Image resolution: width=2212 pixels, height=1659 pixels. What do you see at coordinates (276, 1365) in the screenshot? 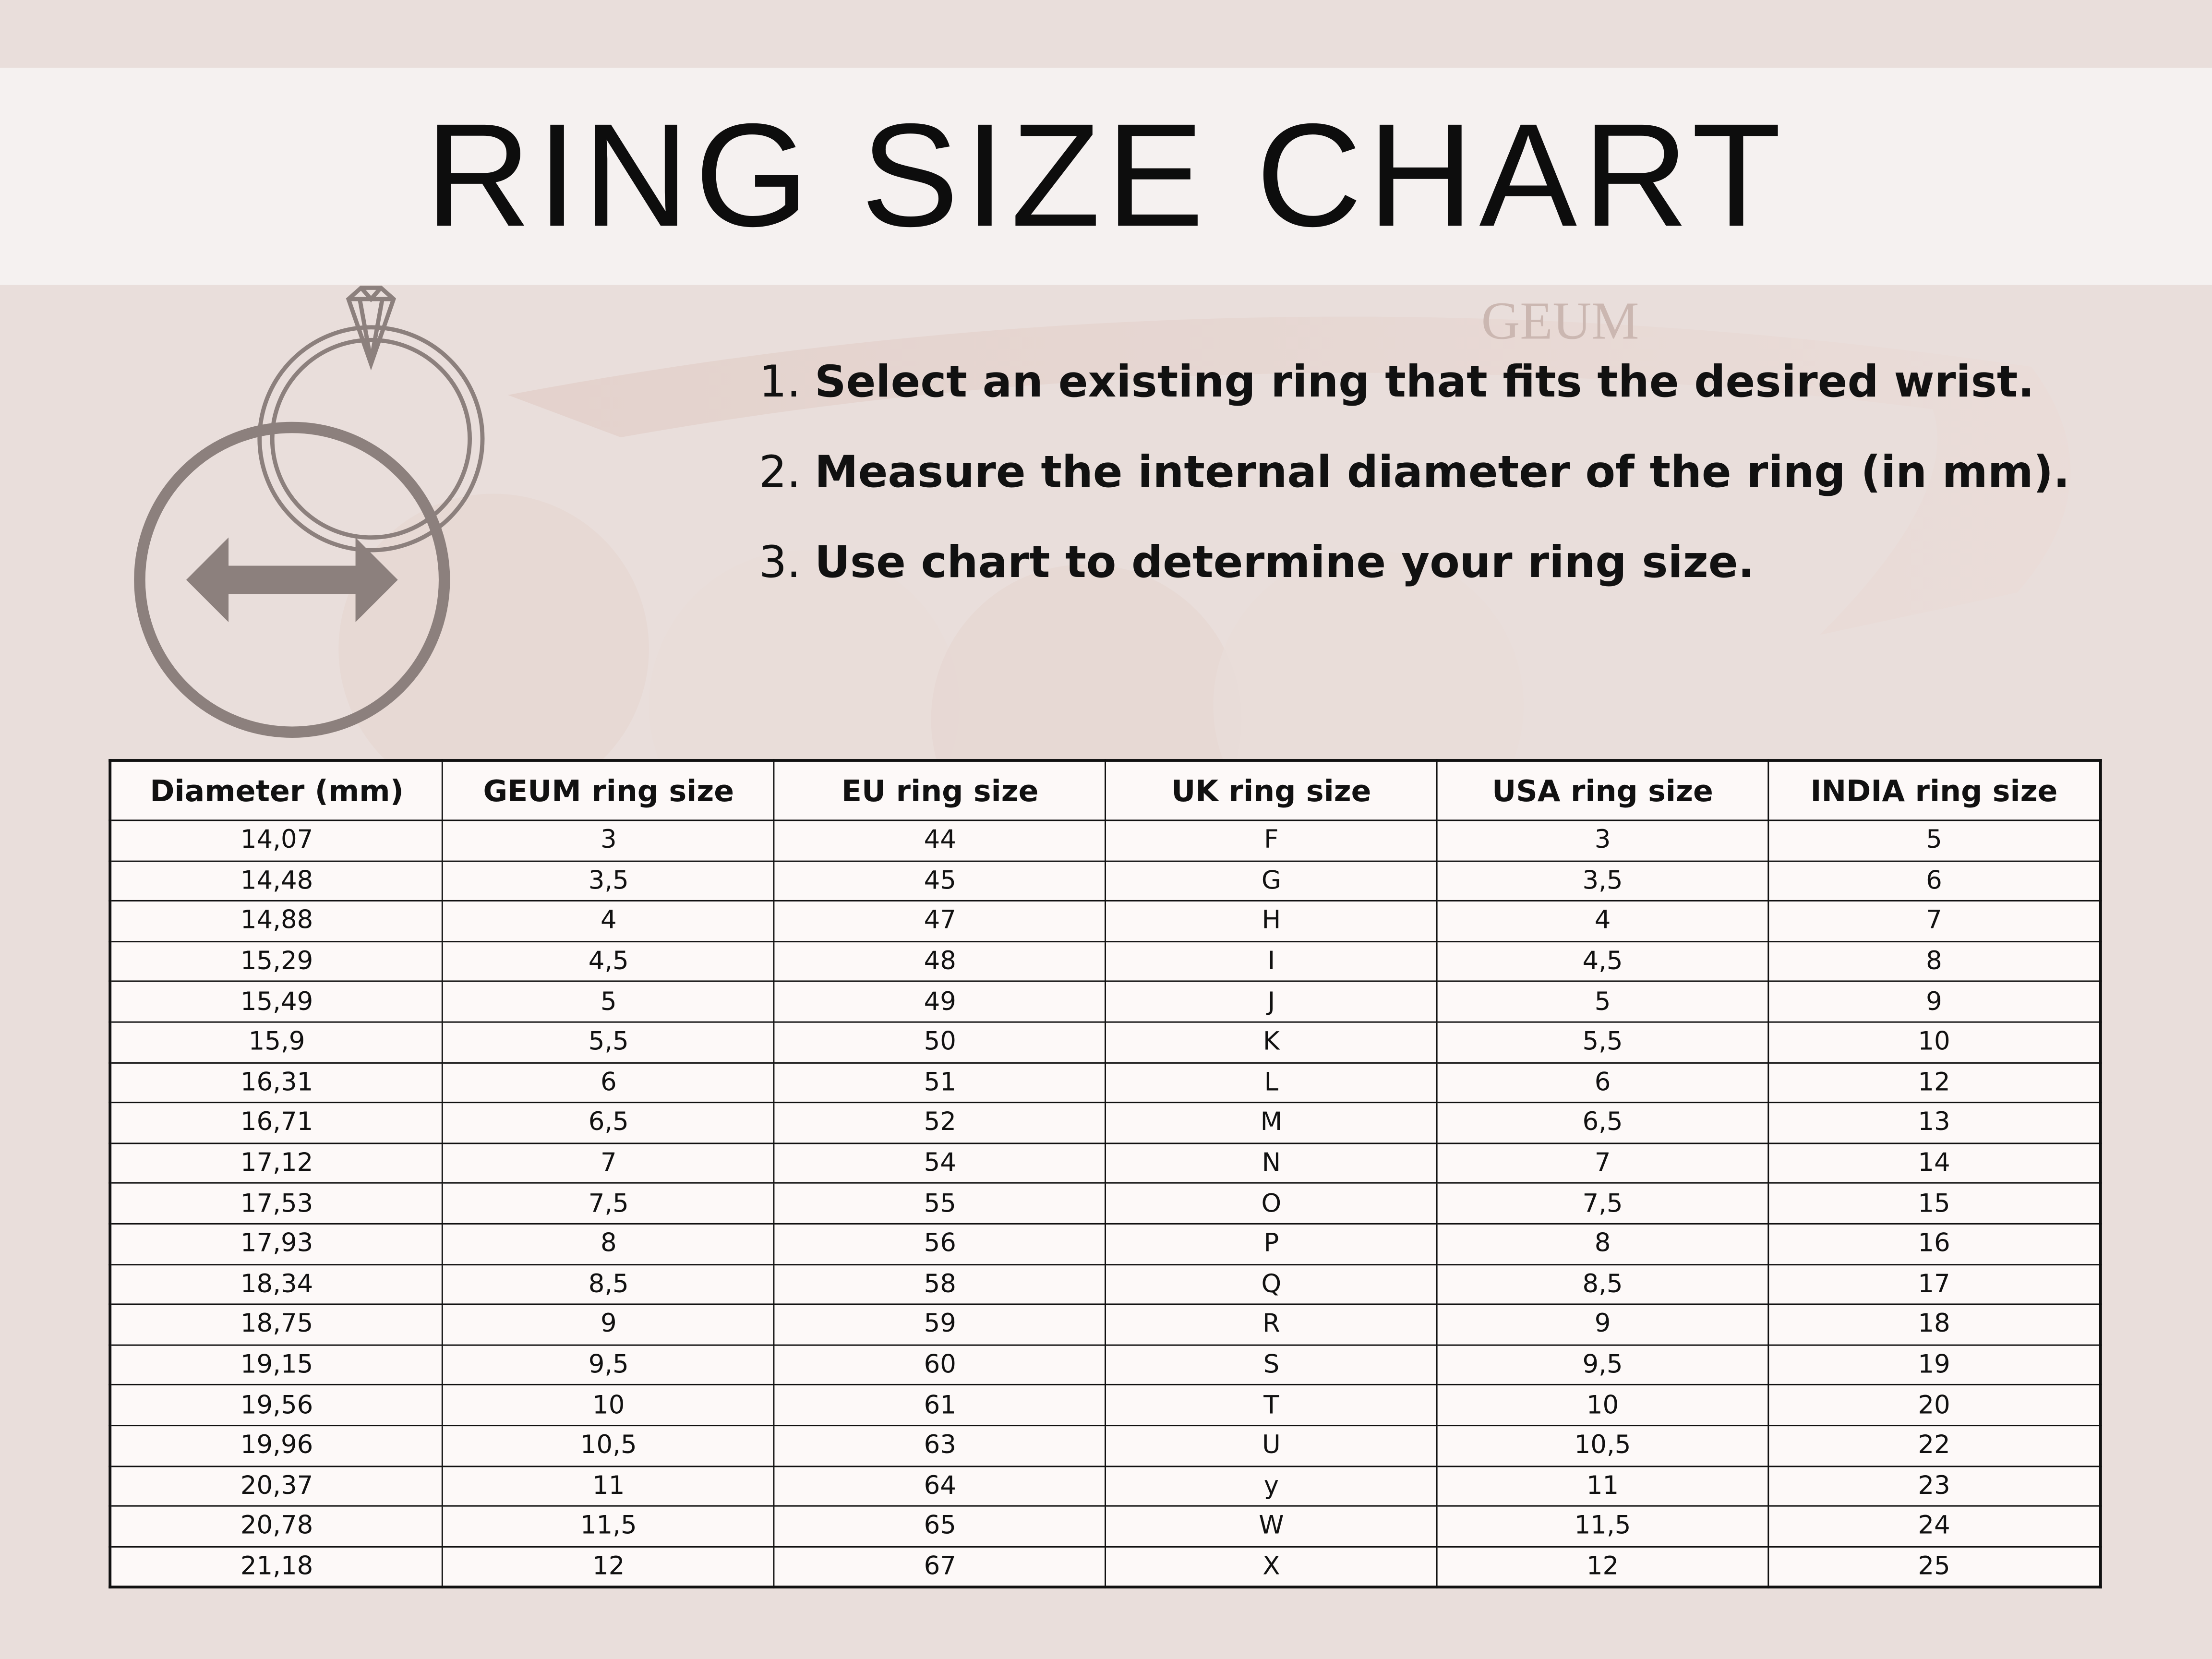
I see `table-cell: 19,15` at bounding box center [276, 1365].